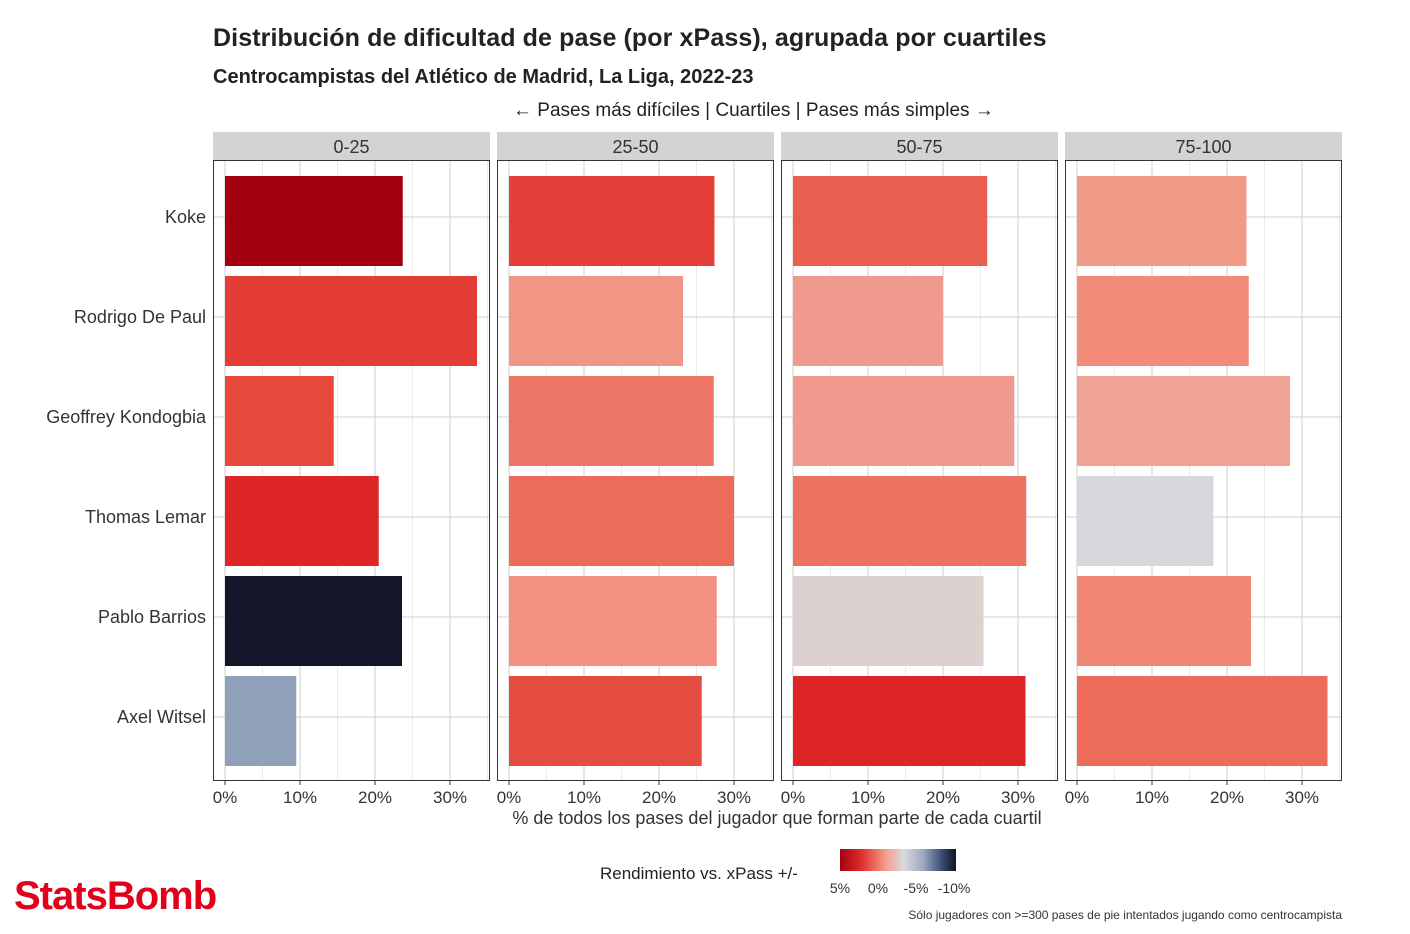  What do you see at coordinates (126, 417) in the screenshot?
I see `y-category-label: Geoffrey Kondogbia` at bounding box center [126, 417].